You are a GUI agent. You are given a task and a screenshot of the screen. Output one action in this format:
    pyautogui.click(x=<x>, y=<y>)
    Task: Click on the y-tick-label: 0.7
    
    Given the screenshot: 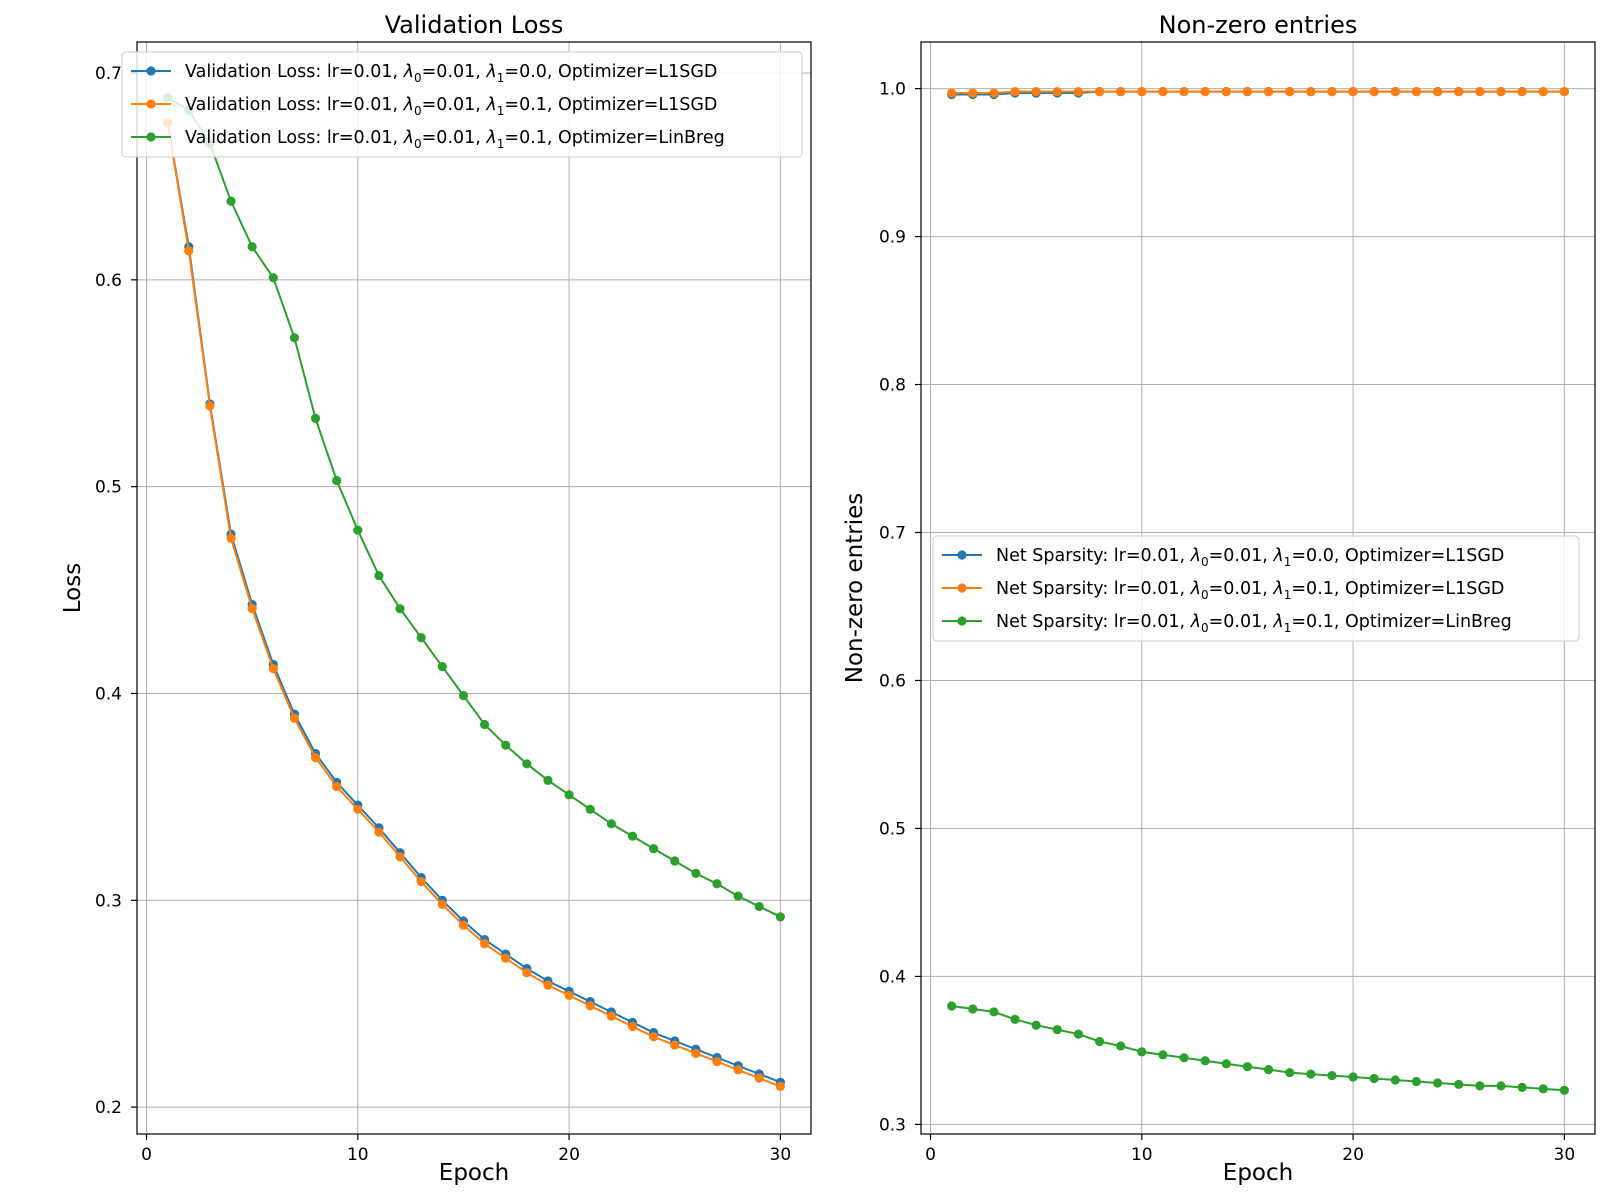 What is the action you would take?
    pyautogui.click(x=108, y=74)
    